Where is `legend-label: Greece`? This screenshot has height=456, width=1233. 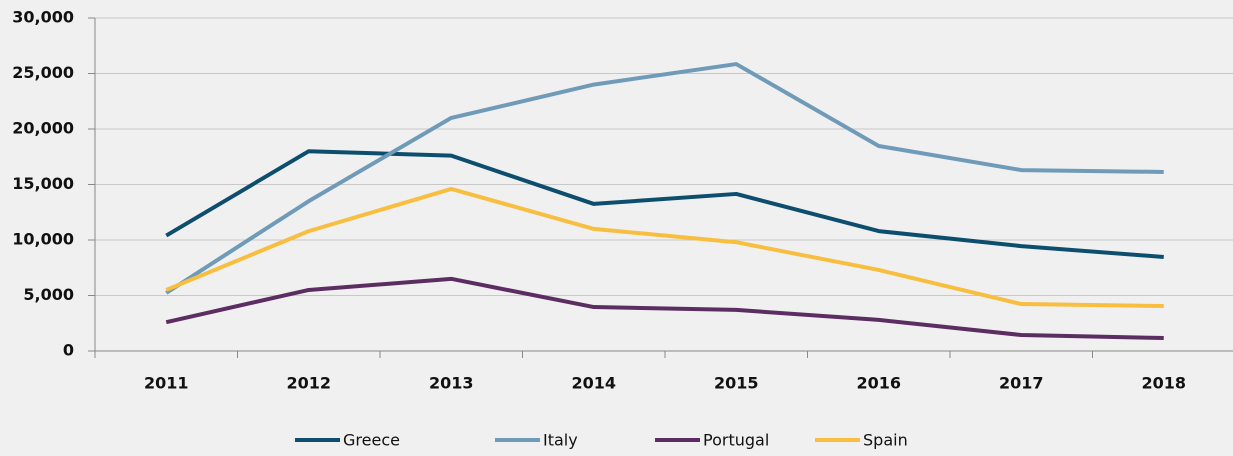 legend-label: Greece is located at coordinates (371, 440).